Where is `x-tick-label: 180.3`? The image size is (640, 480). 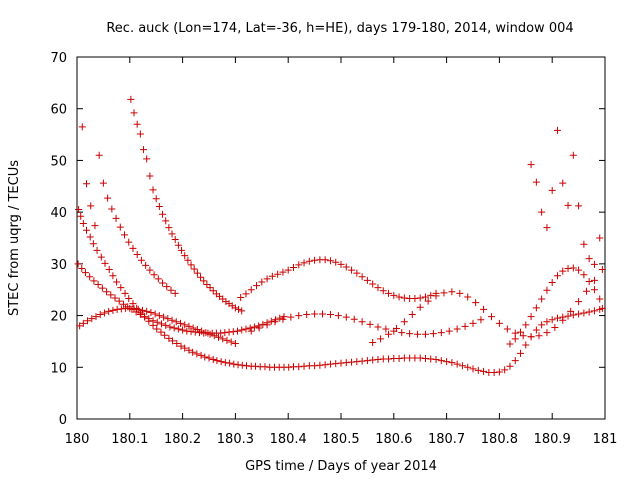 x-tick-label: 180.3 is located at coordinates (235, 439).